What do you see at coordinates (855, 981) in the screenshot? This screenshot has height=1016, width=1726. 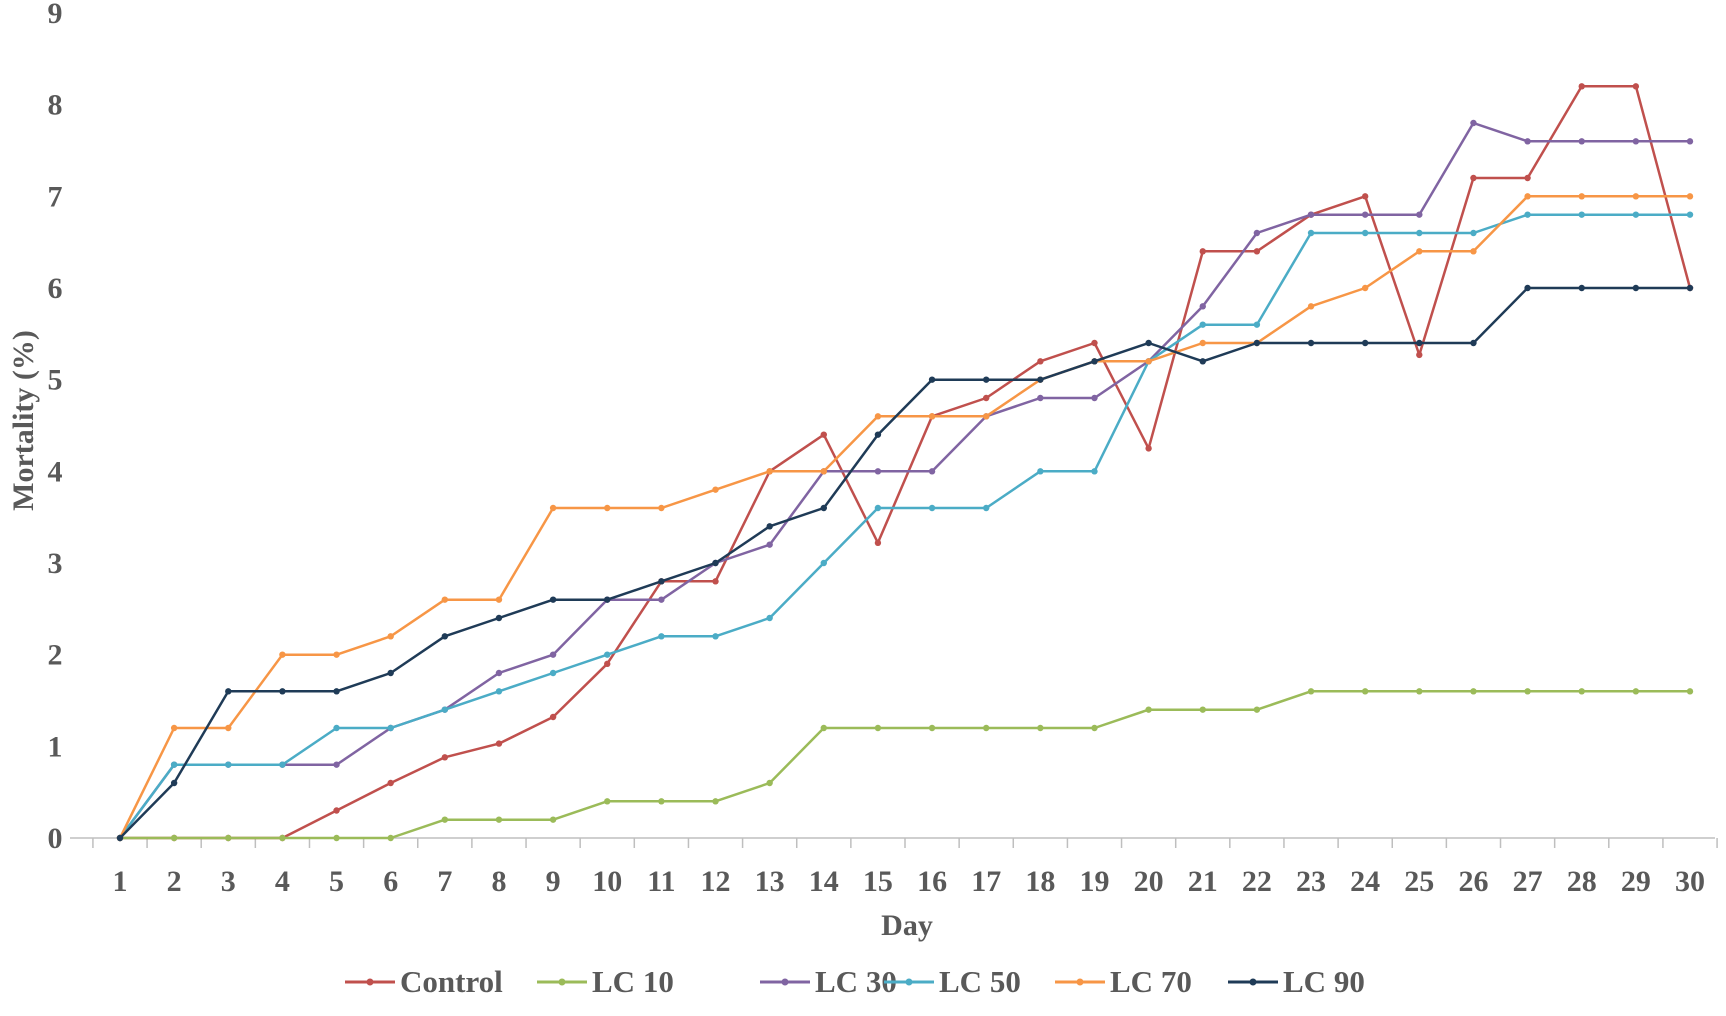 I see `legend: Control LC 10 LC 30 LC 50 LC 70 LC 90` at bounding box center [855, 981].